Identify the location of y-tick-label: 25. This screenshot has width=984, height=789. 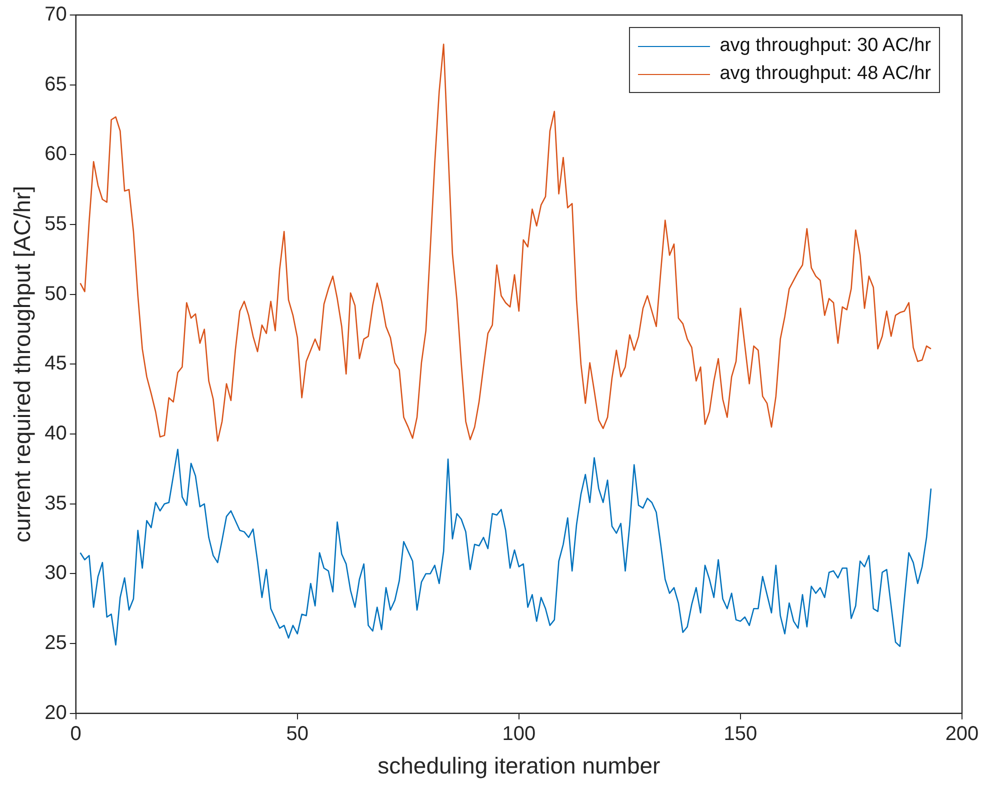
(55, 643).